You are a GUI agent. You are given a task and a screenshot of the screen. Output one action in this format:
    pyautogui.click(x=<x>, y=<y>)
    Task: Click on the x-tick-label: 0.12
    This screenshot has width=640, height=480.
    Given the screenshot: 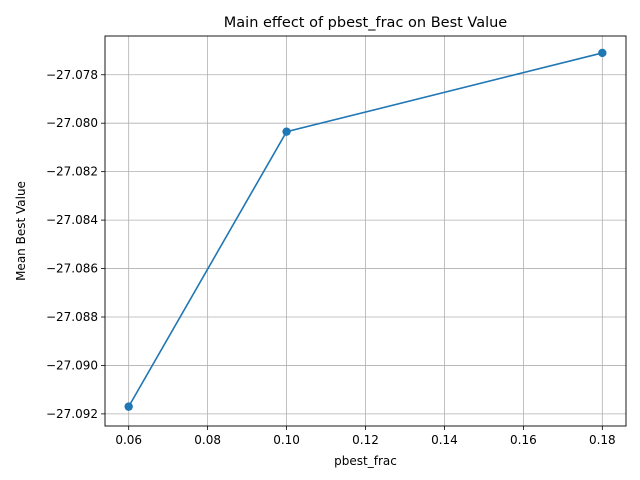 What is the action you would take?
    pyautogui.click(x=365, y=440)
    